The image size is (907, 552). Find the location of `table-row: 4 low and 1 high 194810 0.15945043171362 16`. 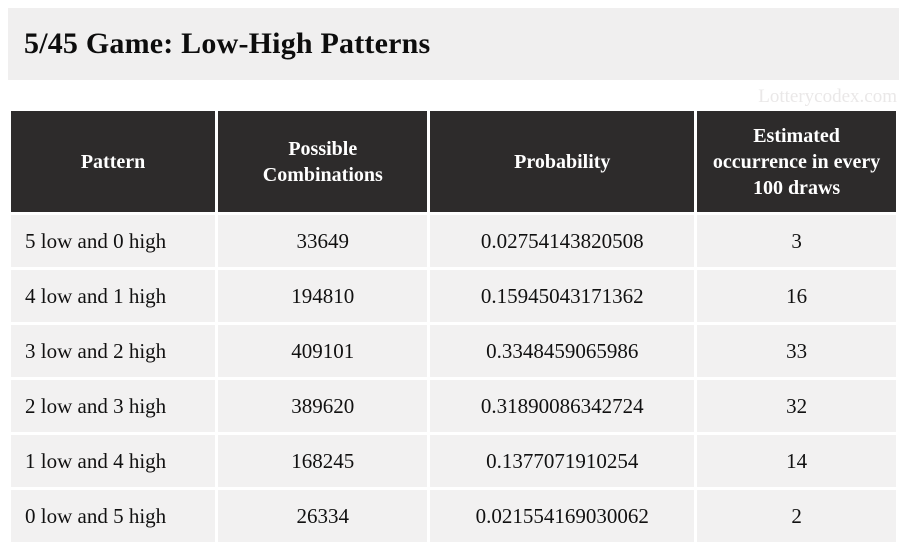

table-row: 4 low and 1 high 194810 0.15945043171362 16 is located at coordinates (453, 296).